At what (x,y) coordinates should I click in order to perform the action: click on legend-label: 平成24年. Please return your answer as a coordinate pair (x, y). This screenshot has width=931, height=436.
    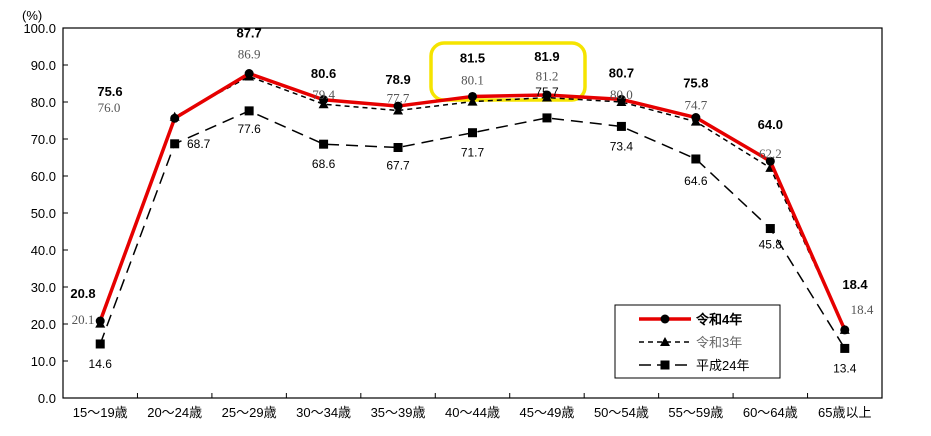
    Looking at the image, I should click on (722, 365).